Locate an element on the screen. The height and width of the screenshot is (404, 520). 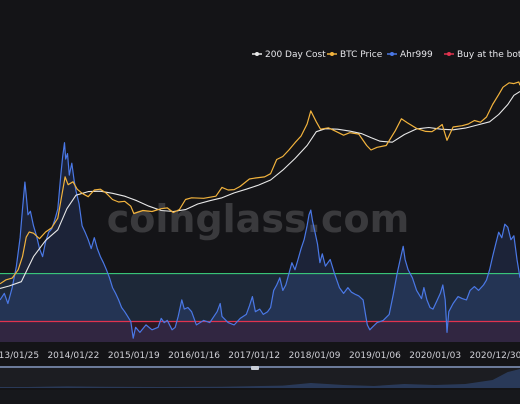
navigator-handle is located at coordinates (255, 368).